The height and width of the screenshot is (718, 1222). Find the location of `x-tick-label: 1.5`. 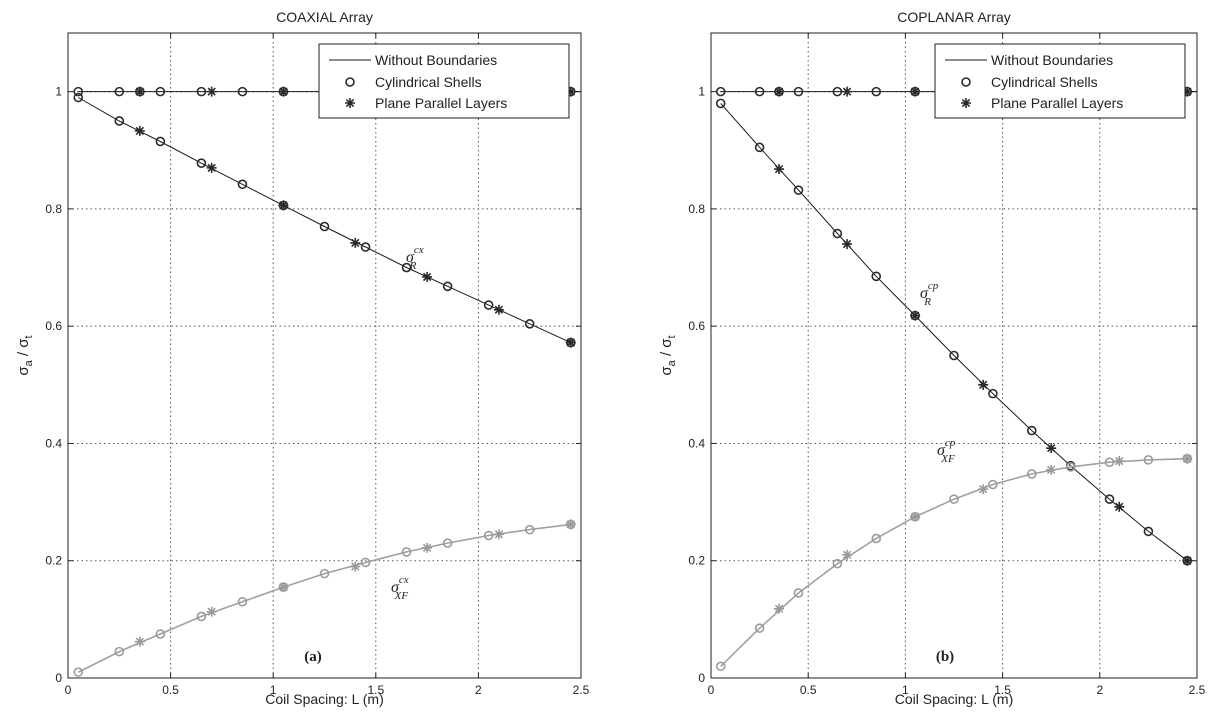

x-tick-label: 1.5 is located at coordinates (1002, 690).